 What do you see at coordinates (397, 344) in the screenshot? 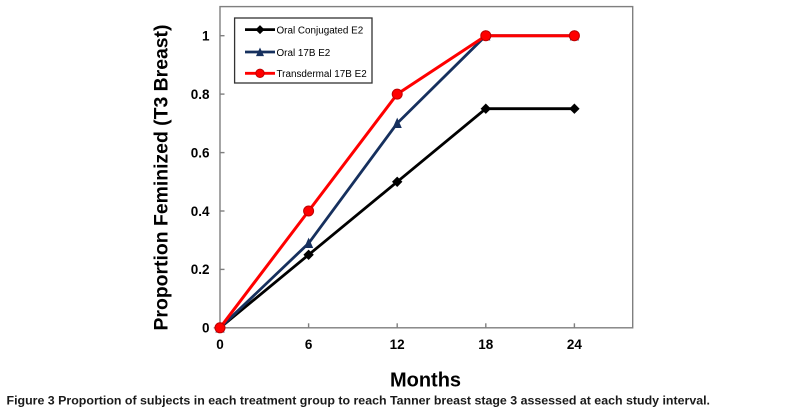
I see `svg-text: 12` at bounding box center [397, 344].